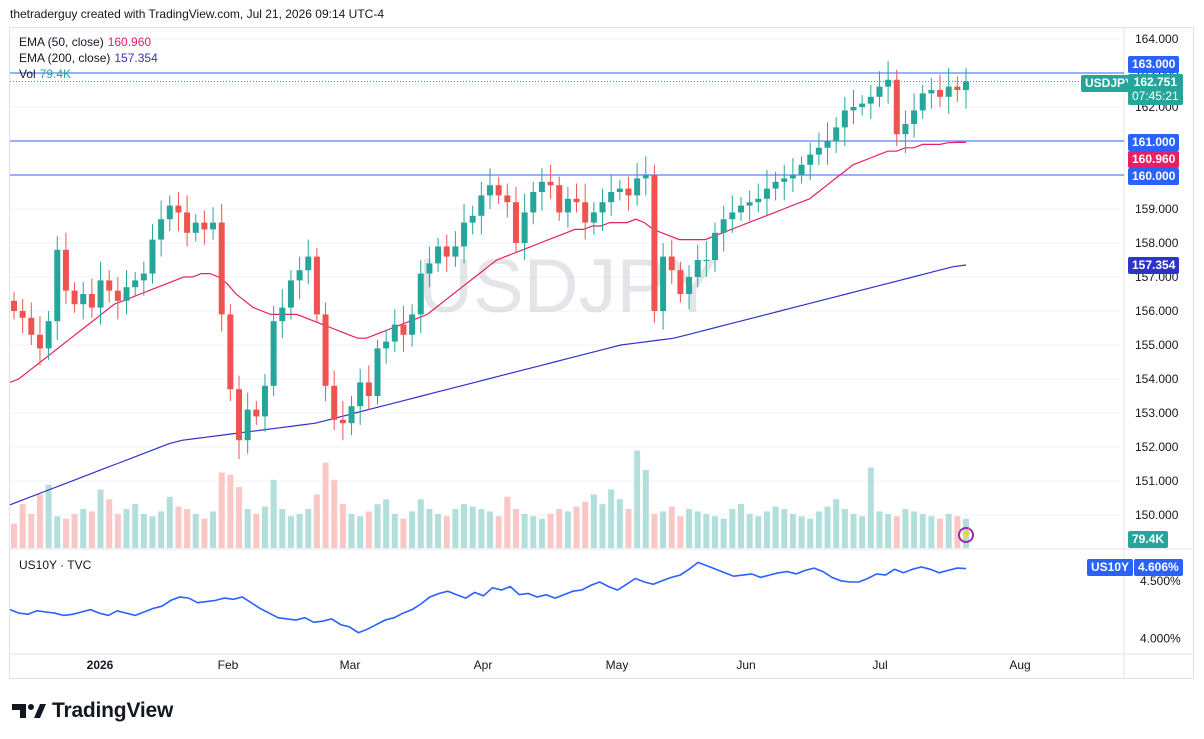 This screenshot has width=1204, height=739. I want to click on symbol-tag: USDJPY, so click(1109, 83).